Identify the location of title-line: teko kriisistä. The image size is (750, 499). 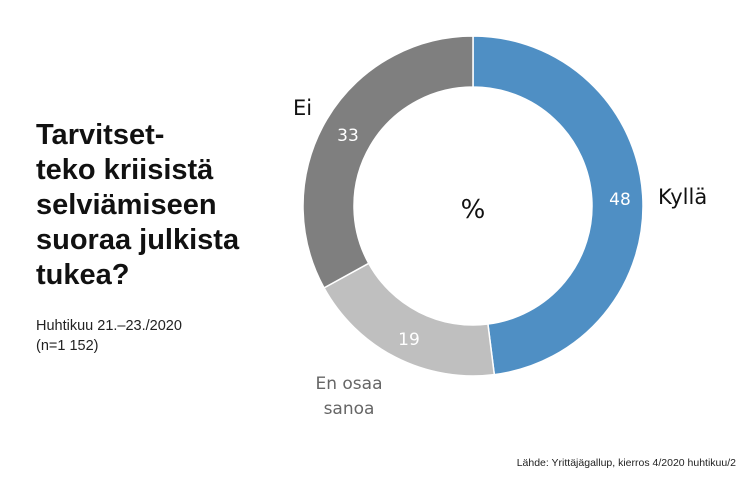
(125, 170).